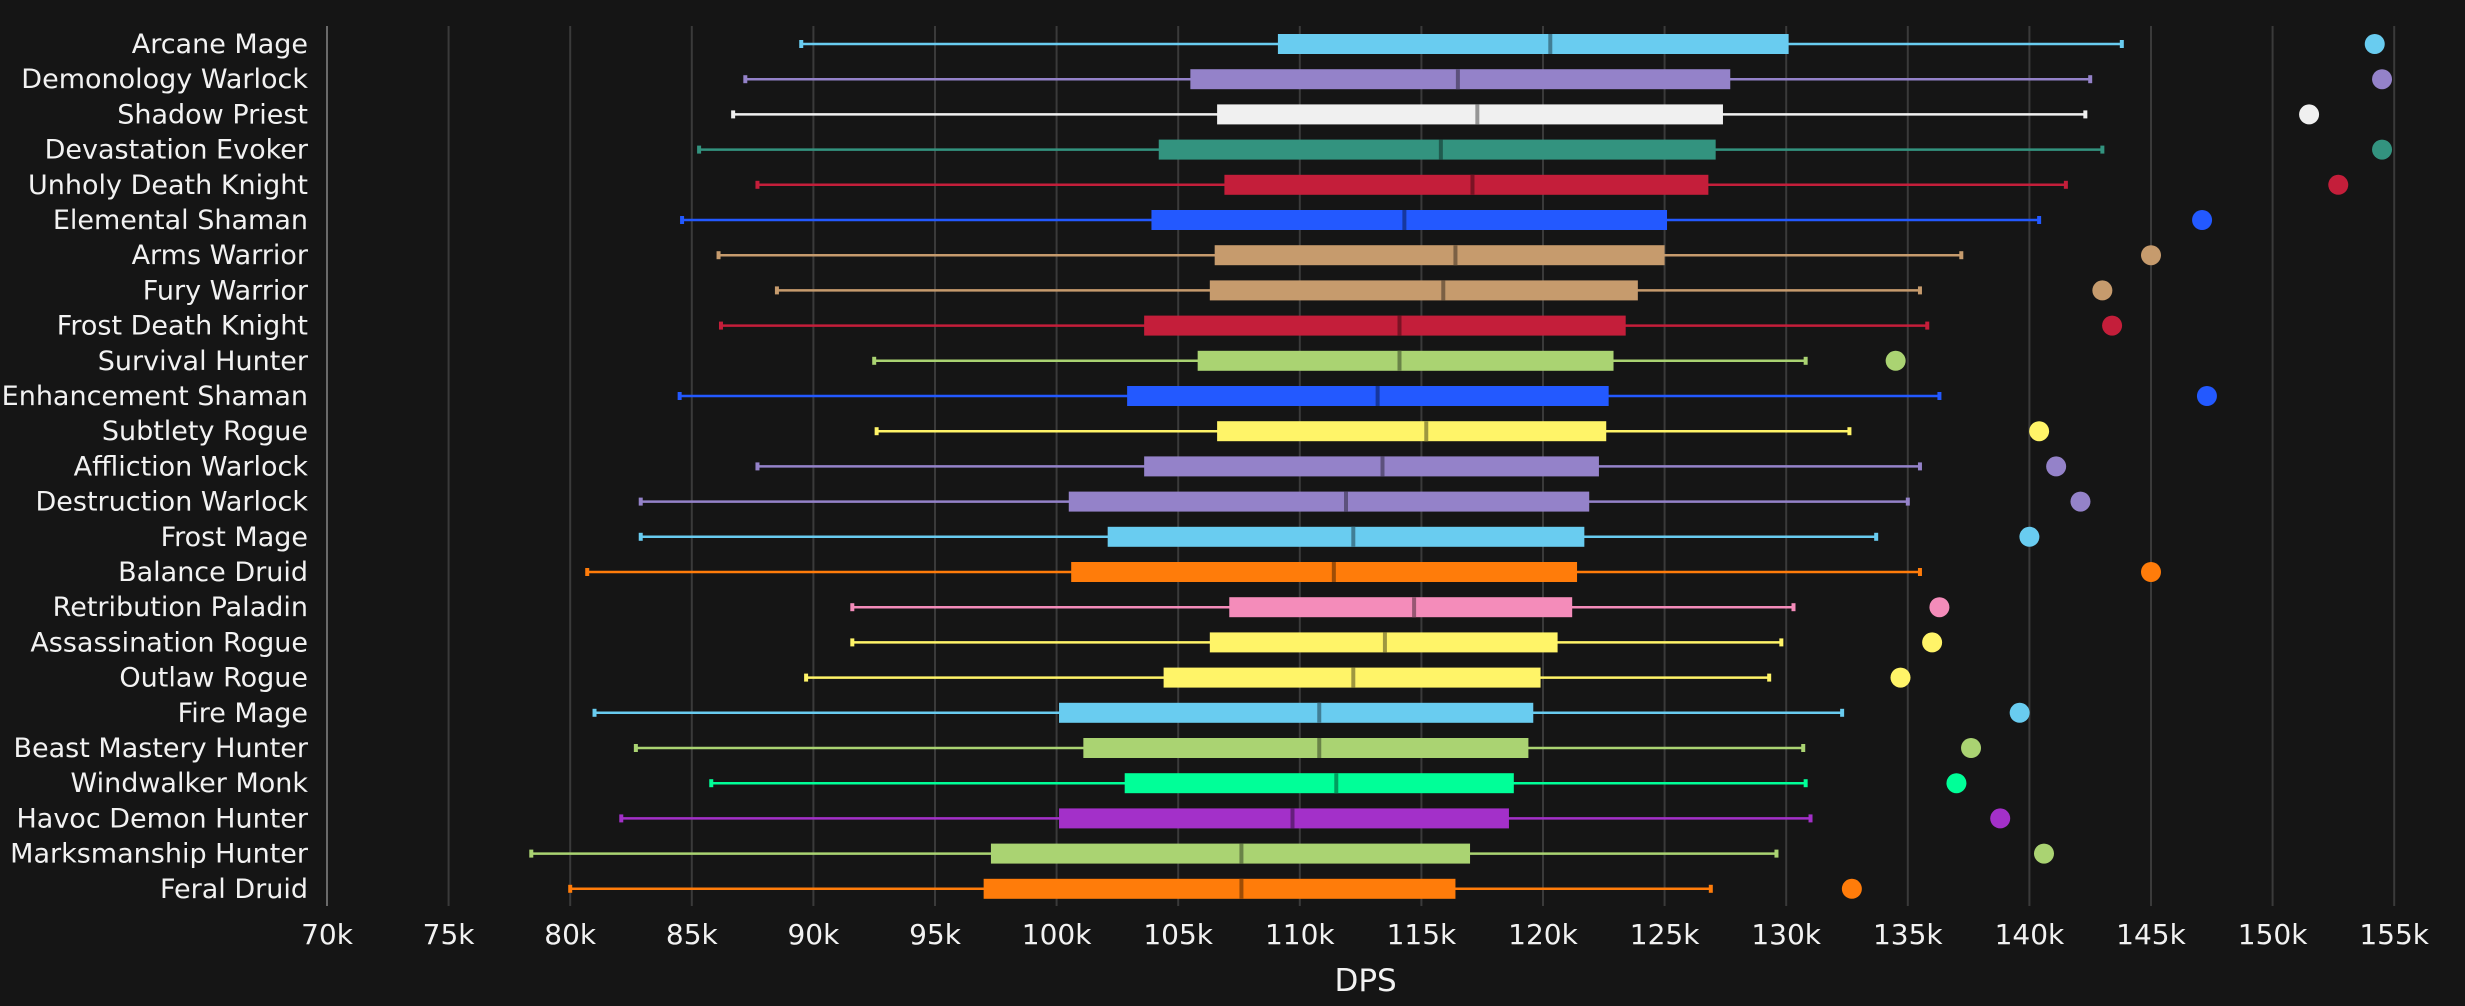  What do you see at coordinates (243, 713) in the screenshot?
I see `category-label: Fire Mage` at bounding box center [243, 713].